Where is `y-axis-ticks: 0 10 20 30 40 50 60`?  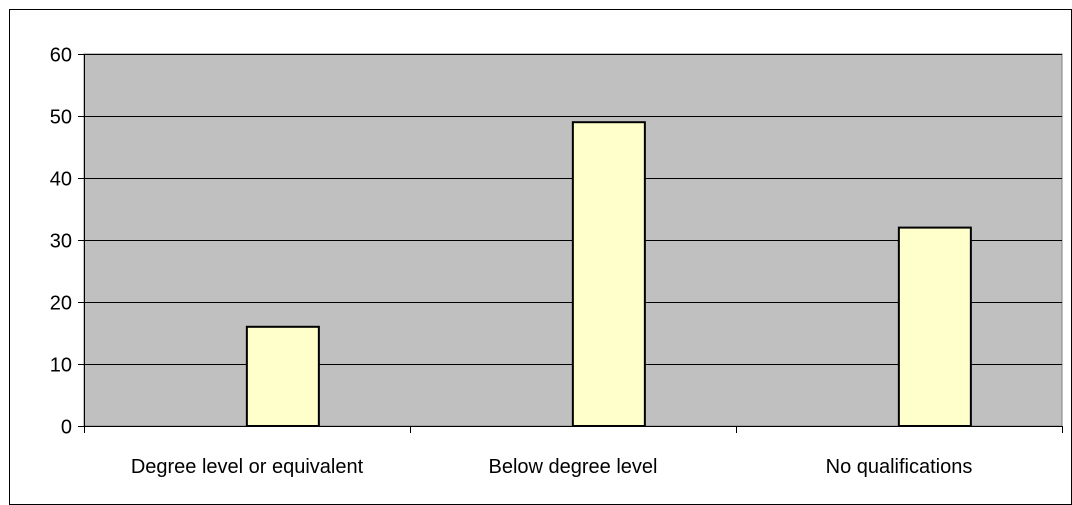 y-axis-ticks: 0 10 20 30 40 50 60 is located at coordinates (67, 242).